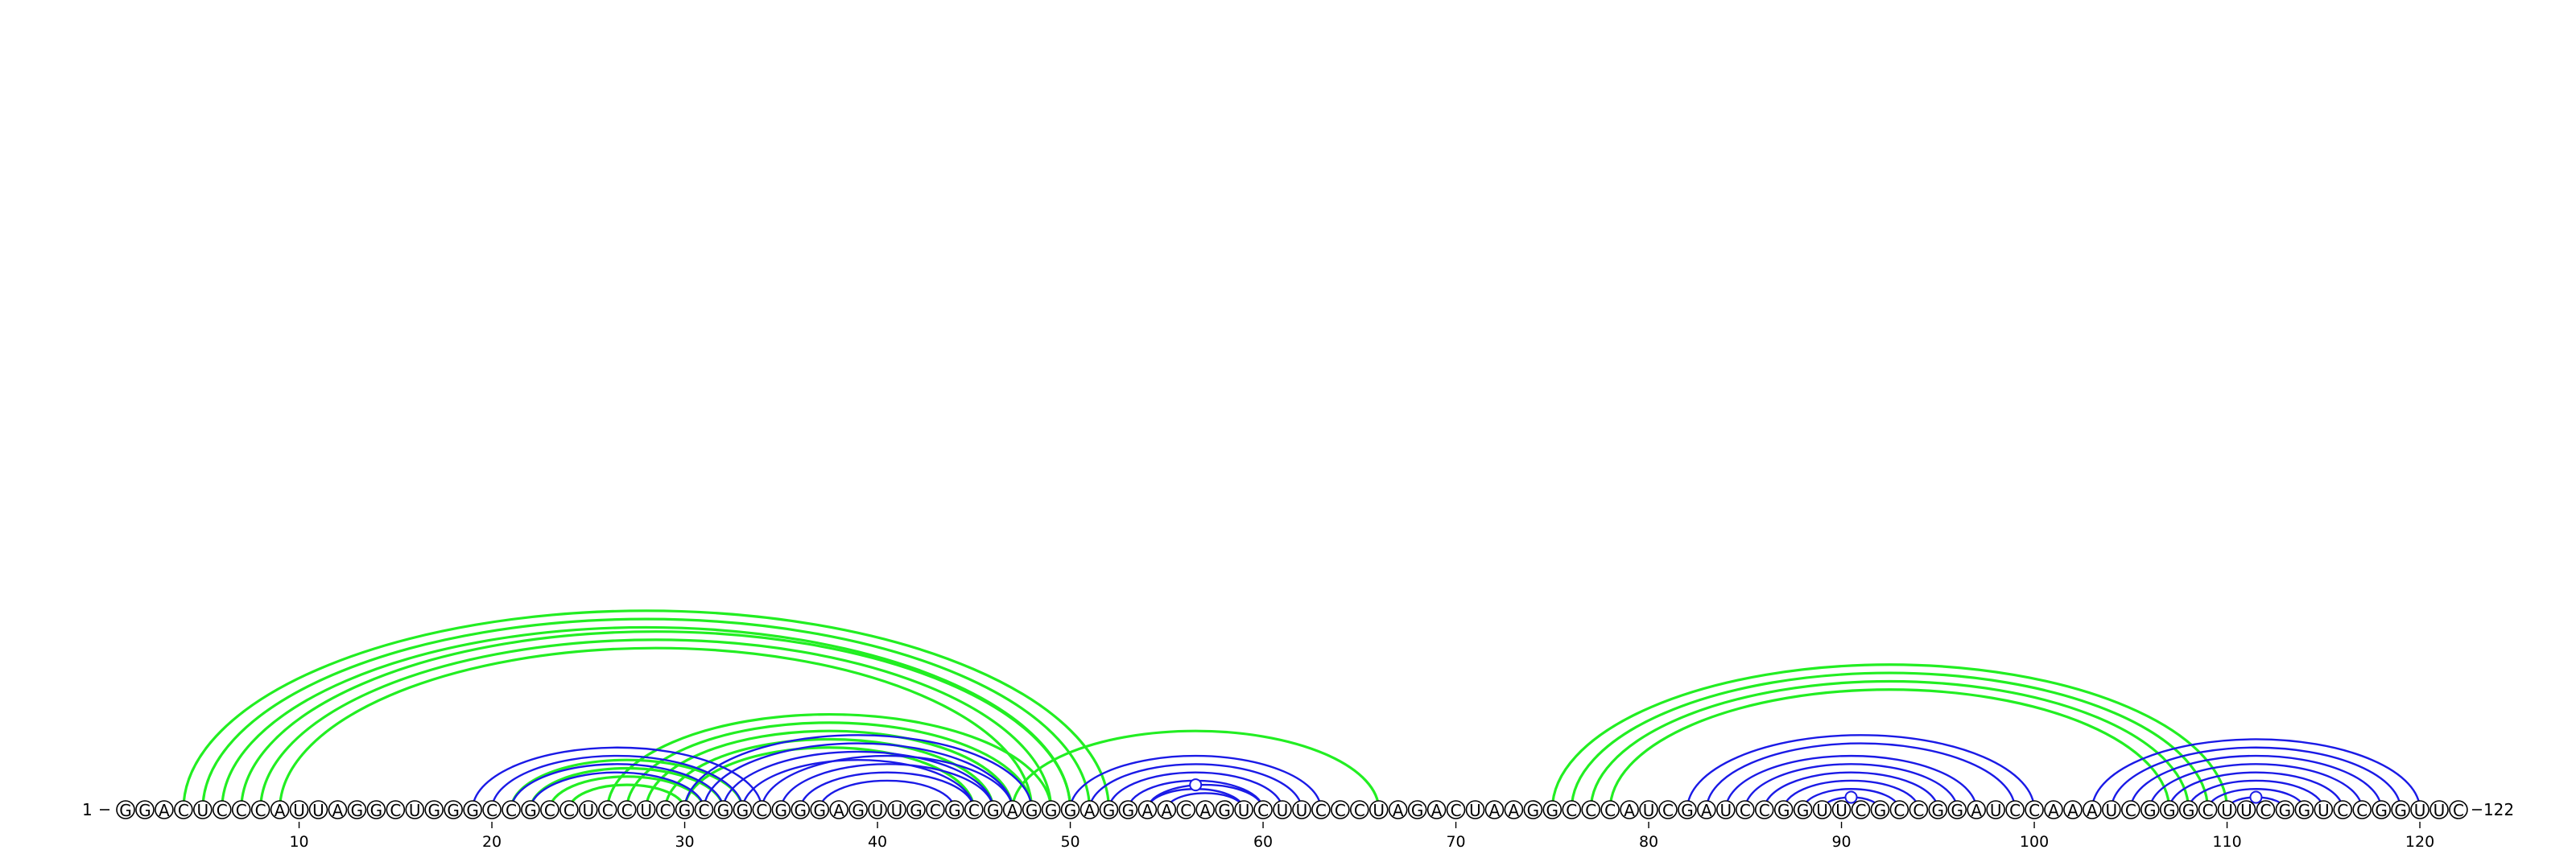 This screenshot has width=2576, height=858. I want to click on nucleotide-117: C, so click(2362, 810).